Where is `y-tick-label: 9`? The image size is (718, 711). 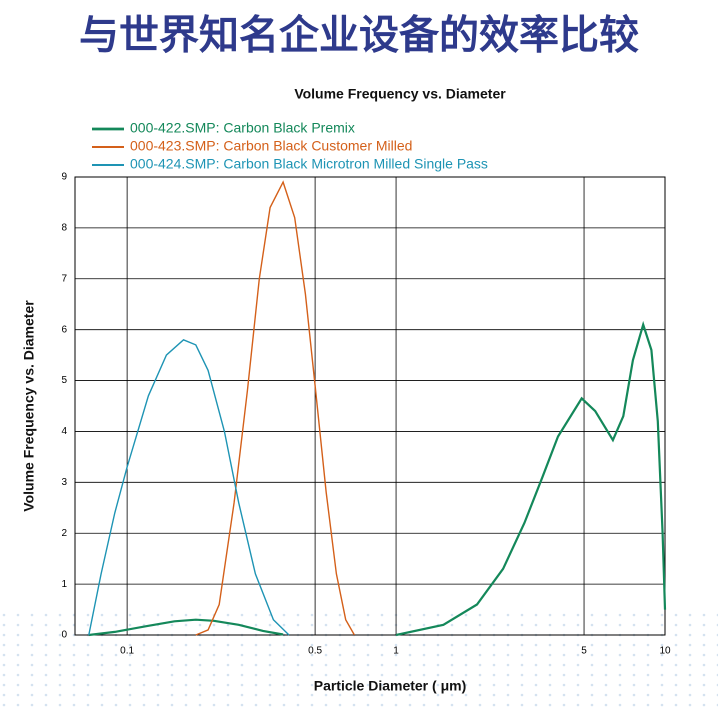 y-tick-label: 9 is located at coordinates (64, 177).